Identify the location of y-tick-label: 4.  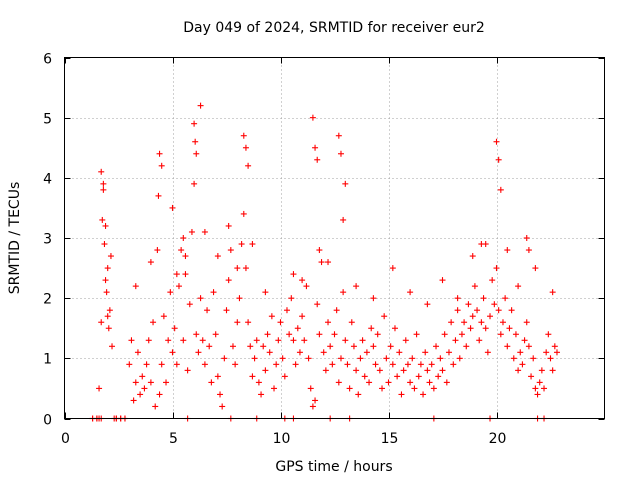
(47, 180).